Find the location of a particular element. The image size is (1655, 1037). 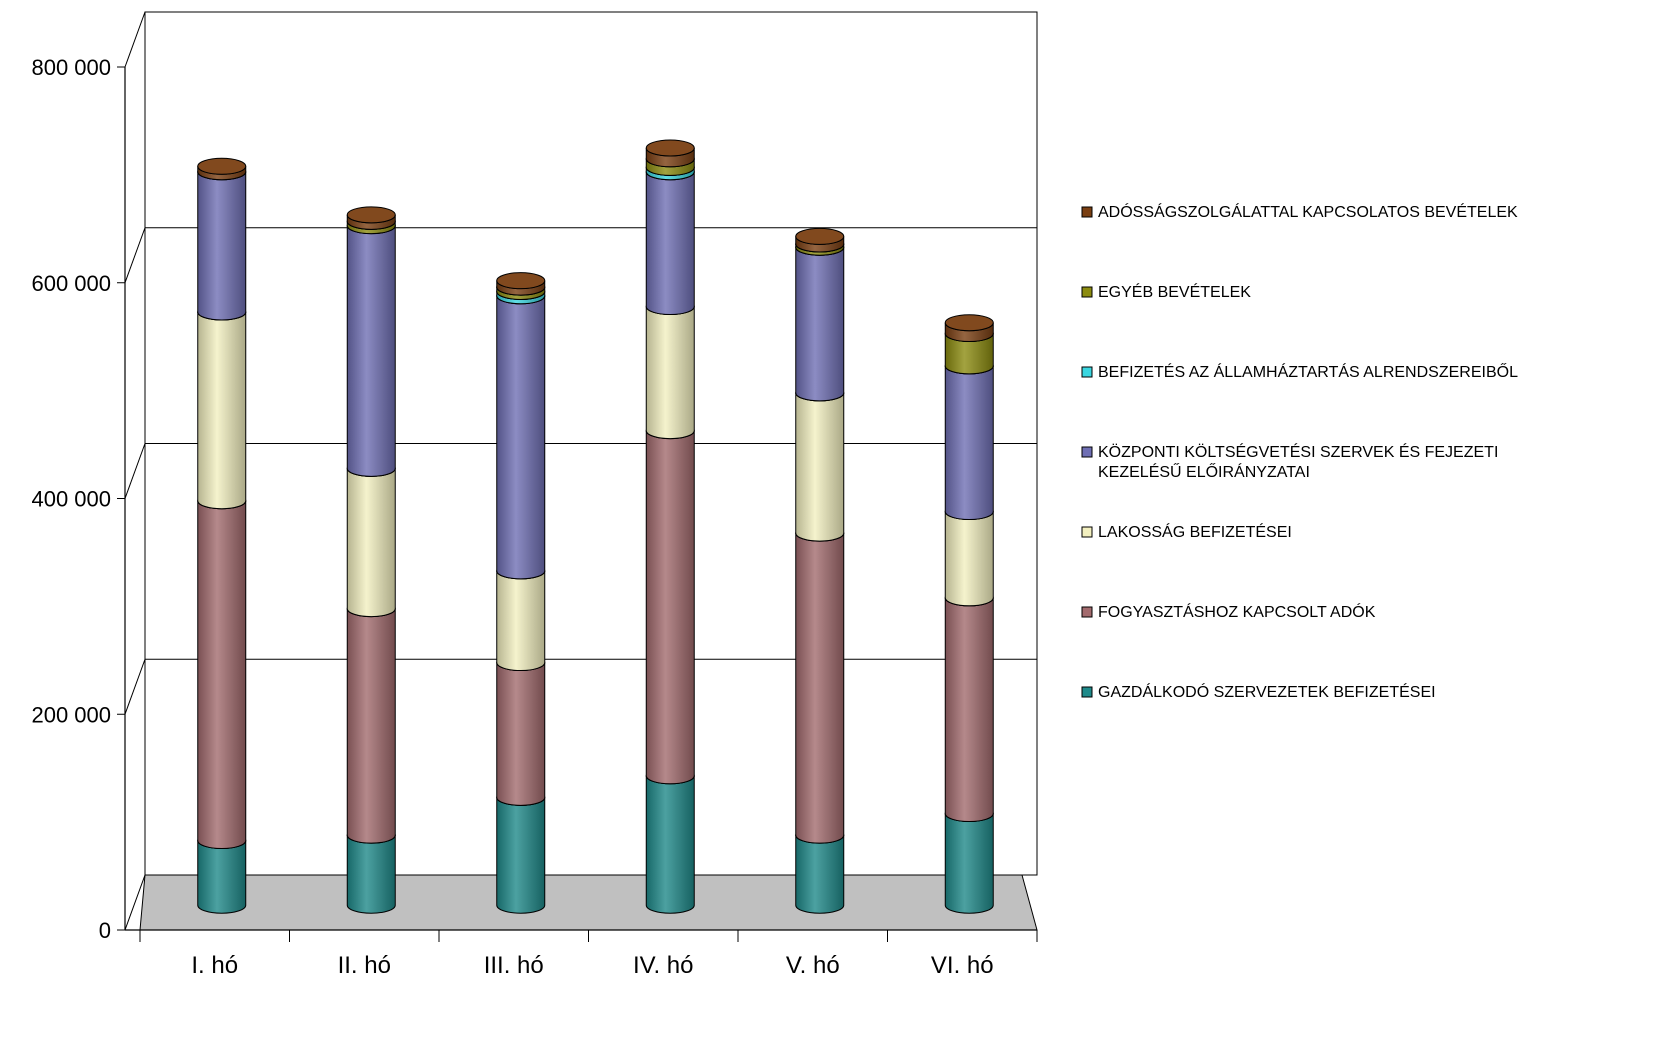

x-axis-ticks: I. hó II. hó III. hó IV. hó V. hó VI. hó is located at coordinates (588, 954).